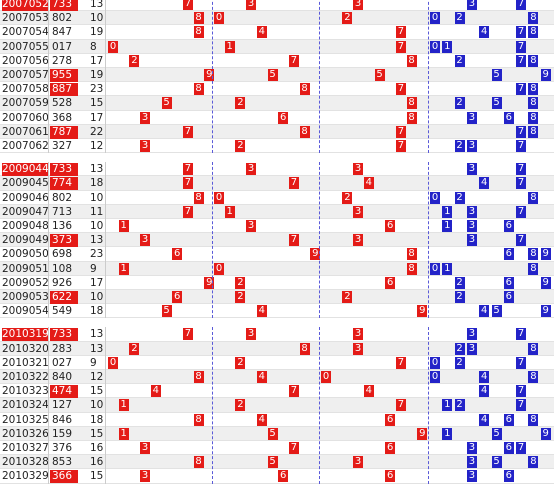 This screenshot has width=554, height=490. What do you see at coordinates (64, 90) in the screenshot?
I see `number: 887` at bounding box center [64, 90].